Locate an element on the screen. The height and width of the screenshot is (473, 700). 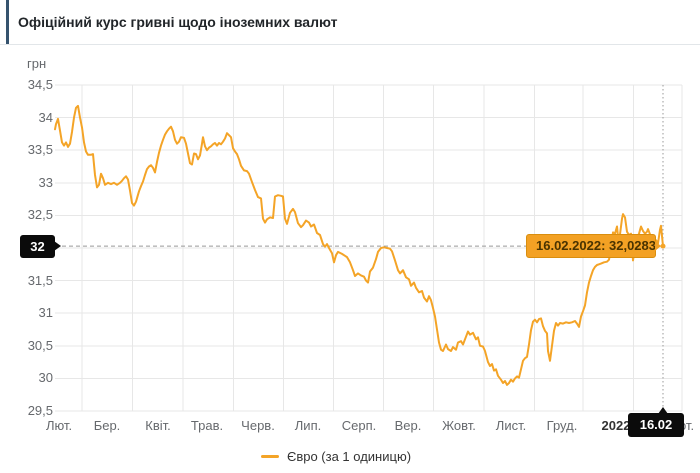
x-tick-label: Серп. is located at coordinates (359, 425).